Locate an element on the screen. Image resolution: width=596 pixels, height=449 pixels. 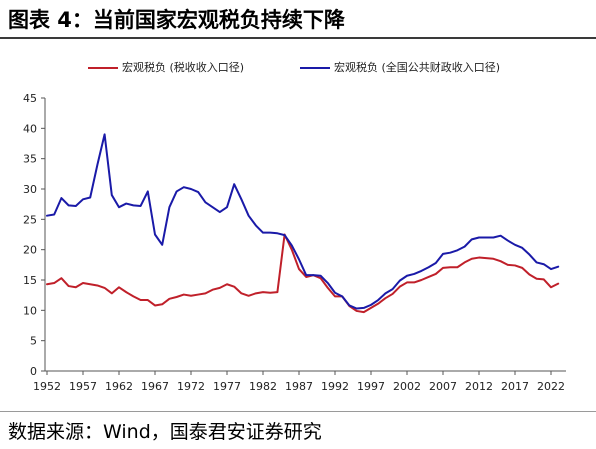
x-tick-label: 2017 is located at coordinates (515, 386).